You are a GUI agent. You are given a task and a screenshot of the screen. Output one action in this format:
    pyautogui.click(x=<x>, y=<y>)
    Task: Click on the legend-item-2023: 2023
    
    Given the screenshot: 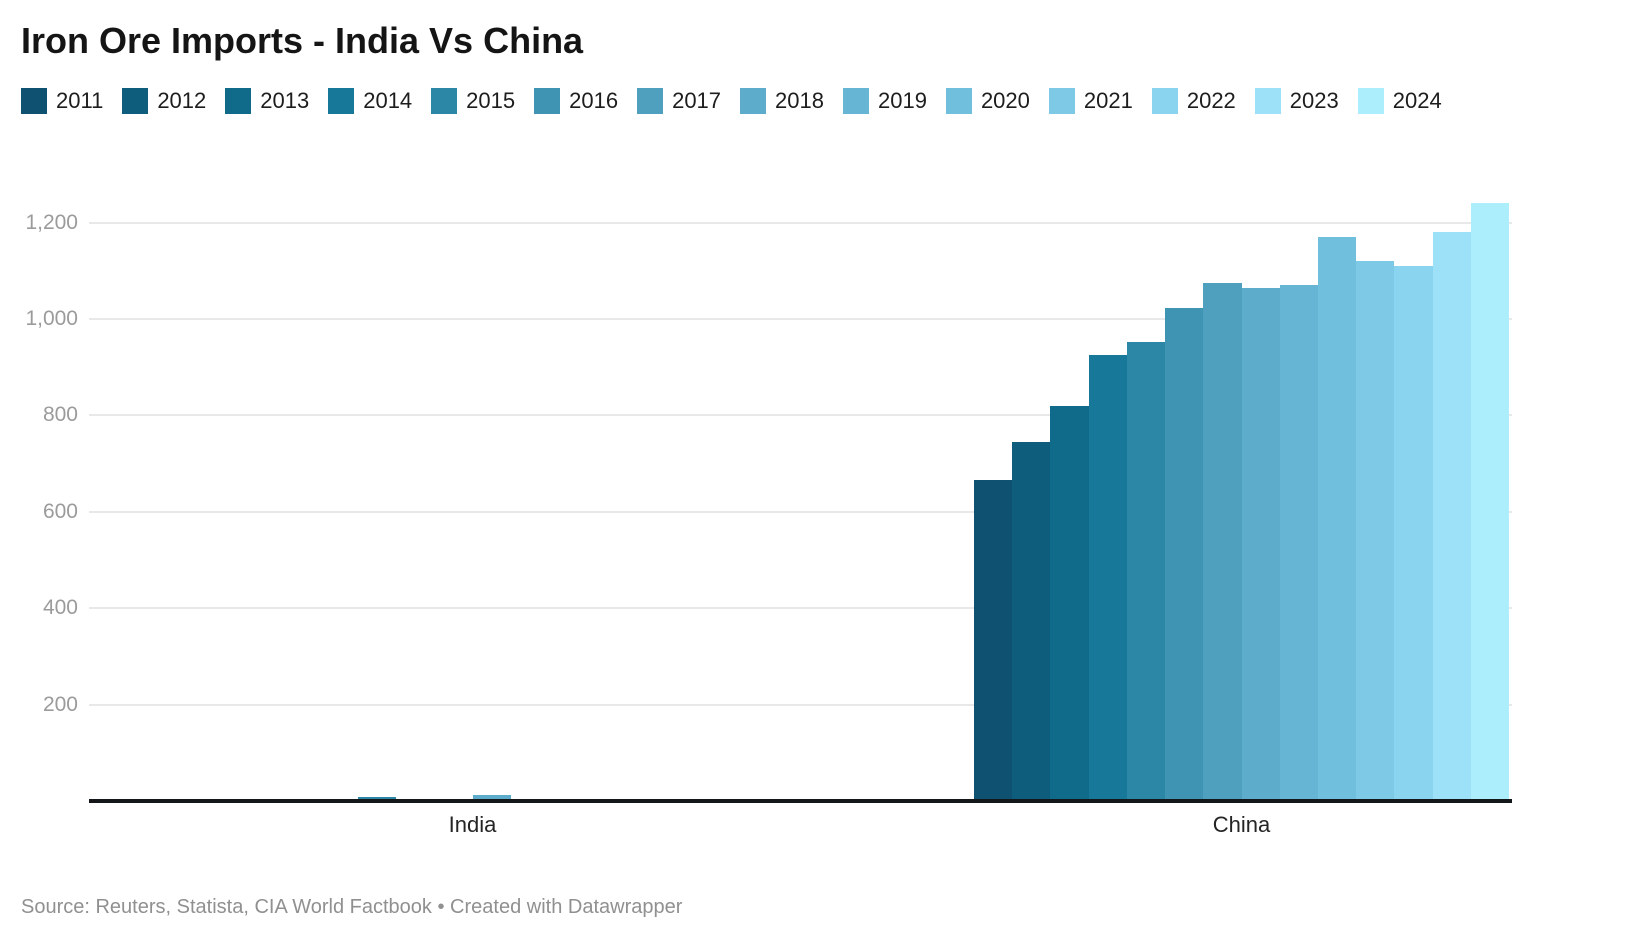 What is the action you would take?
    pyautogui.click(x=1296, y=101)
    